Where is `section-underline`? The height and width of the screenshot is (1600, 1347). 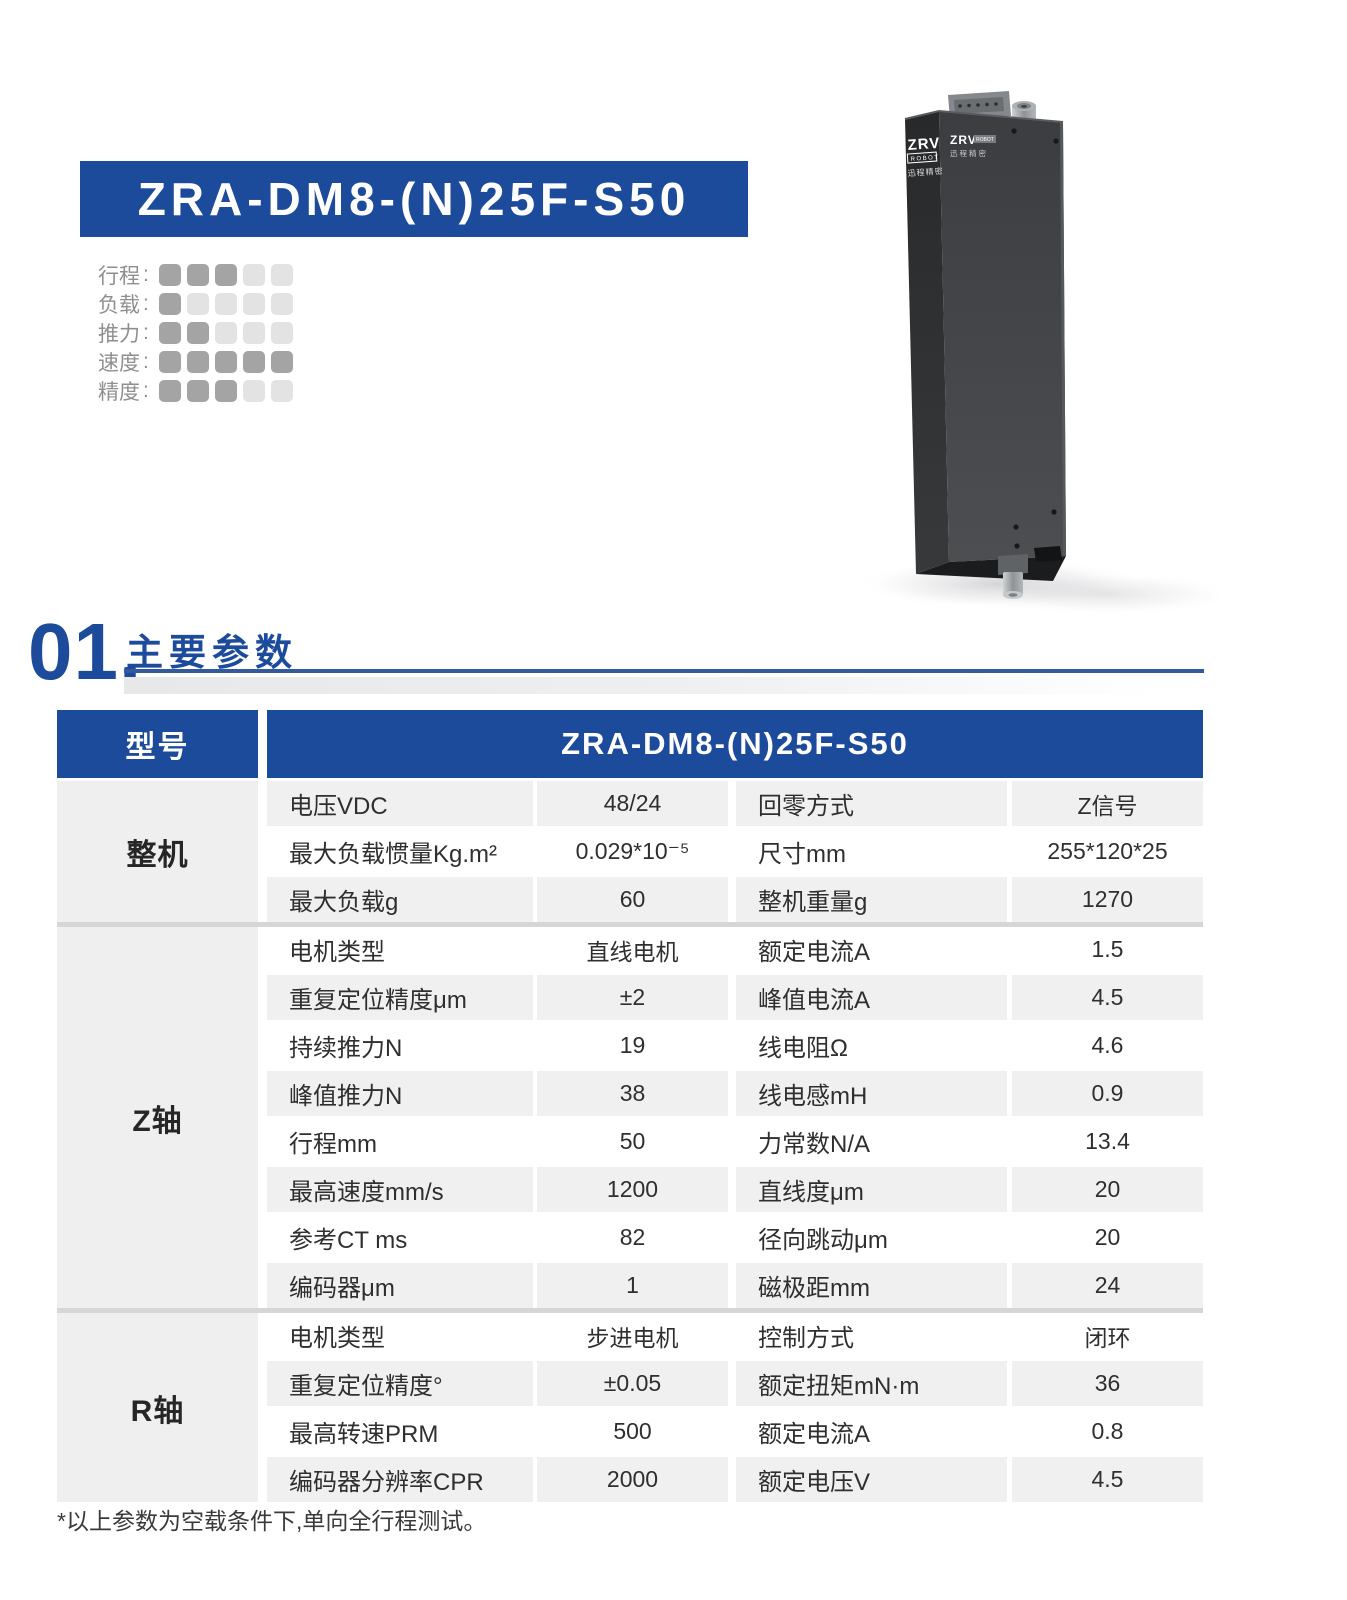
section-underline is located at coordinates (664, 671).